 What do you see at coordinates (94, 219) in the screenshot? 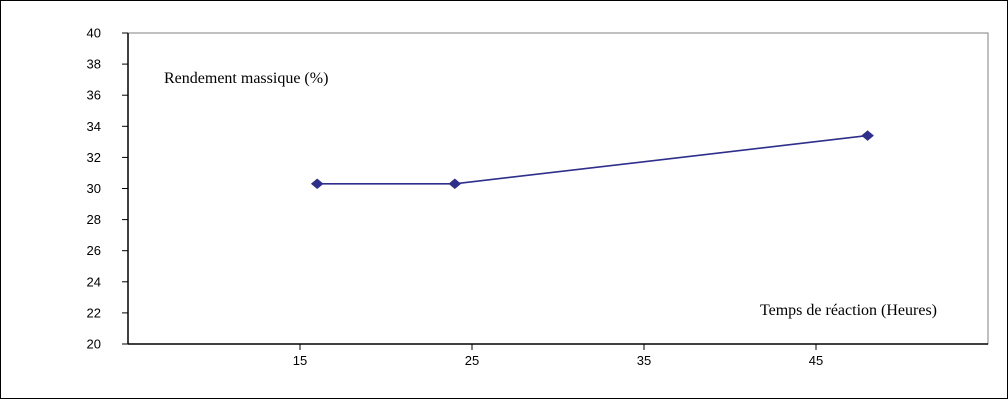
I see `y-tick-label: 28` at bounding box center [94, 219].